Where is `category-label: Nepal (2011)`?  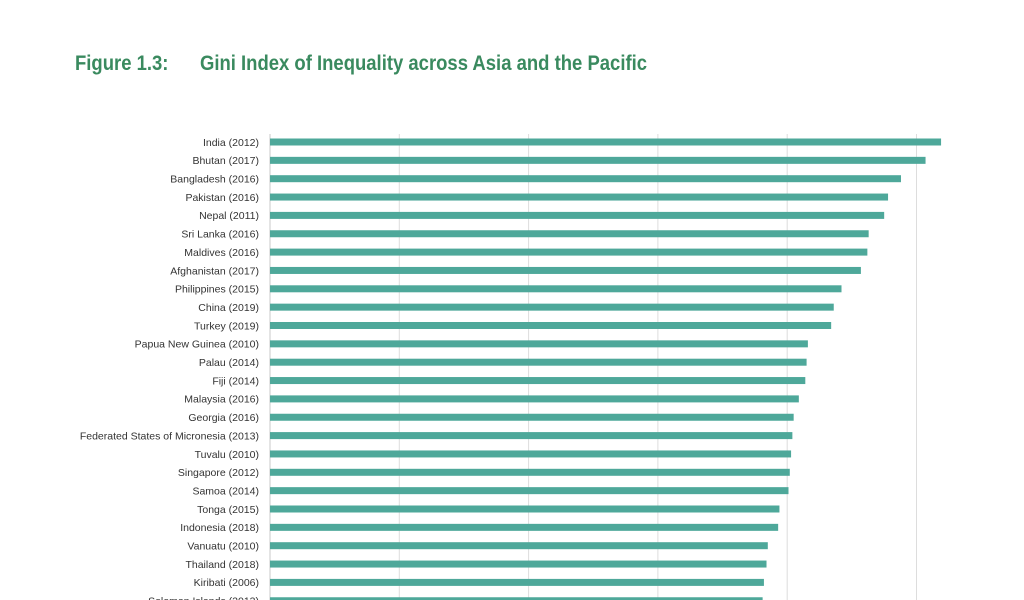
category-label: Nepal (2011) is located at coordinates (229, 216).